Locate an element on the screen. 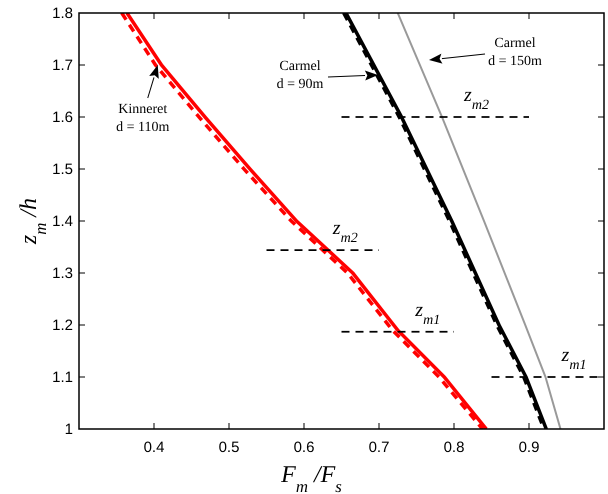 This screenshot has width=608, height=494. annotation: Kinneret d = 110m is located at coordinates (143, 118).